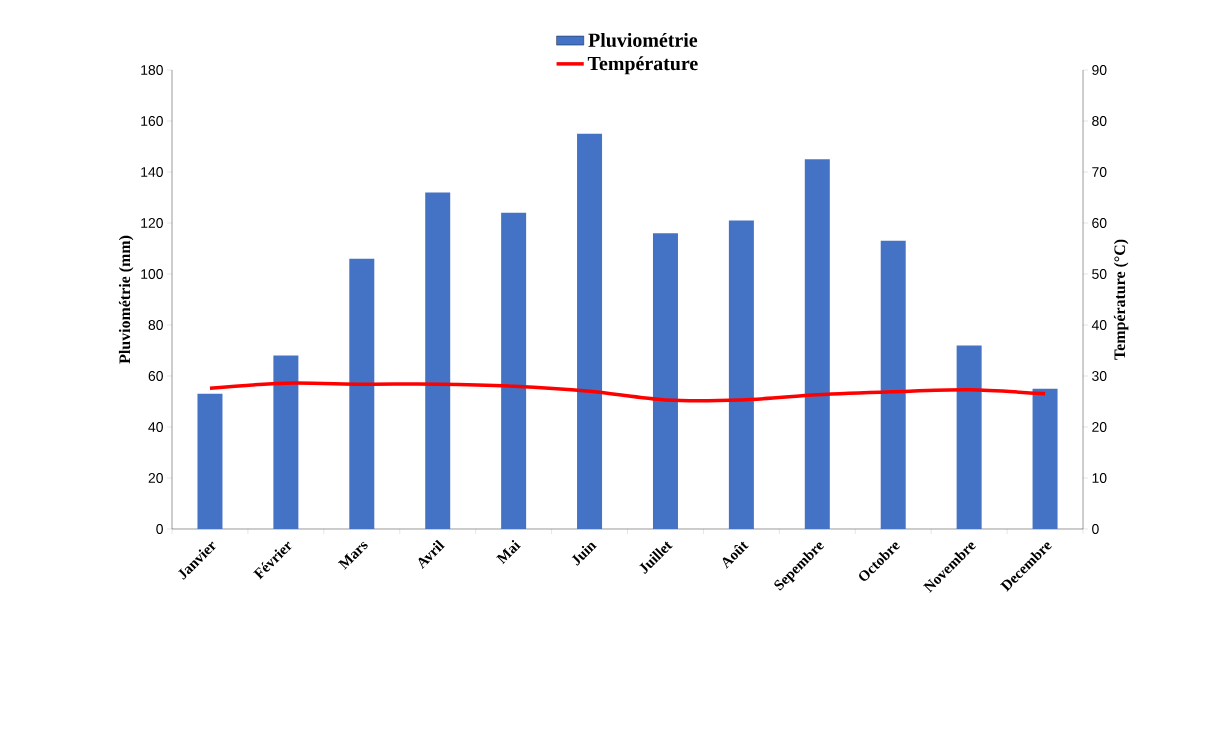  I want to click on x-tick-label: Juin, so click(584, 554).